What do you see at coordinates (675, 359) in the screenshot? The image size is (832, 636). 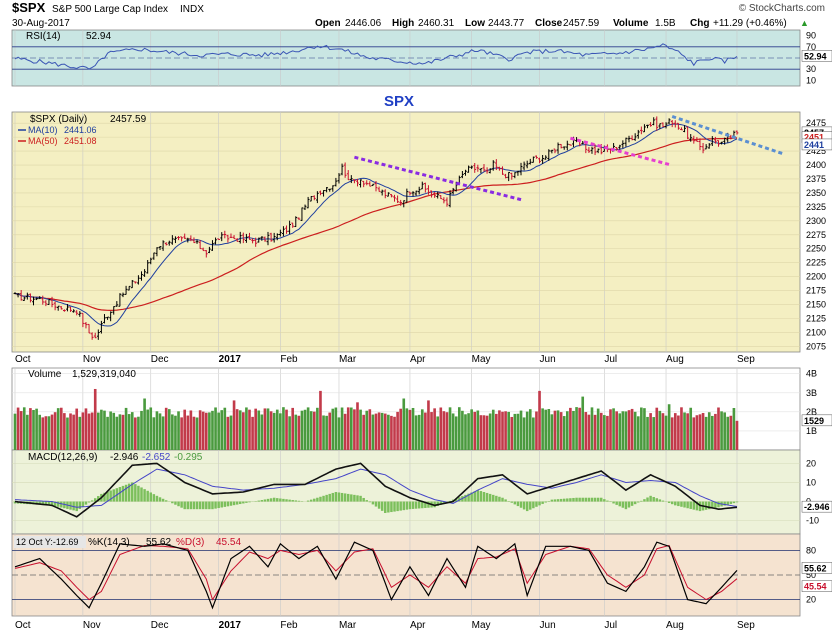 I see `x-tick-label-top: Aug` at bounding box center [675, 359].